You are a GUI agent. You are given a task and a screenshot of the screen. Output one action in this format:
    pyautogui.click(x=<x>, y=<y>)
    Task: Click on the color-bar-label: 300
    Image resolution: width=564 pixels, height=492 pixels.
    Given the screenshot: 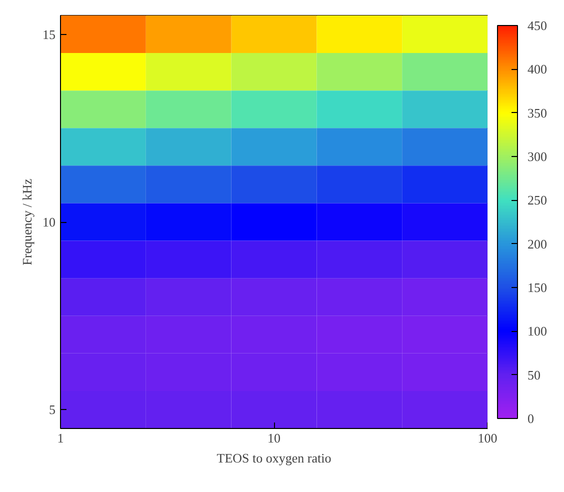 What is the action you would take?
    pyautogui.click(x=537, y=156)
    